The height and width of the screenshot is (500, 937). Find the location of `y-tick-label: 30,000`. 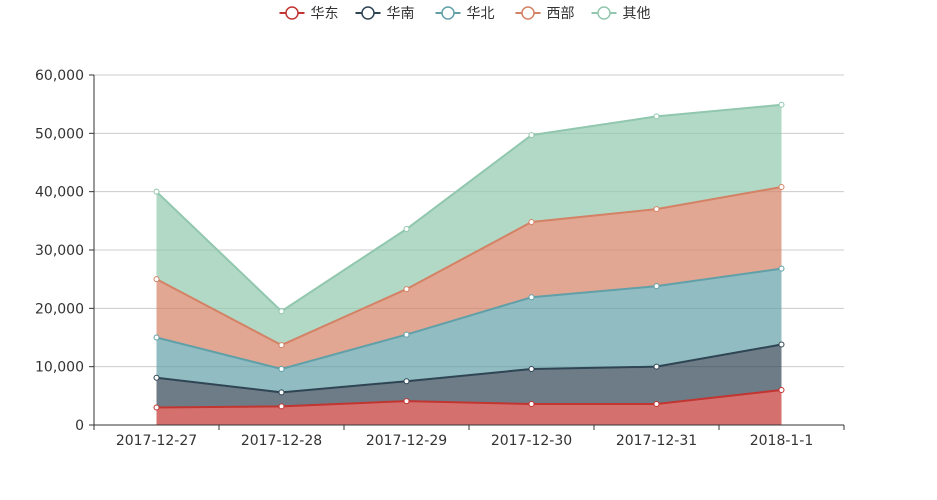

y-tick-label: 30,000 is located at coordinates (59, 251).